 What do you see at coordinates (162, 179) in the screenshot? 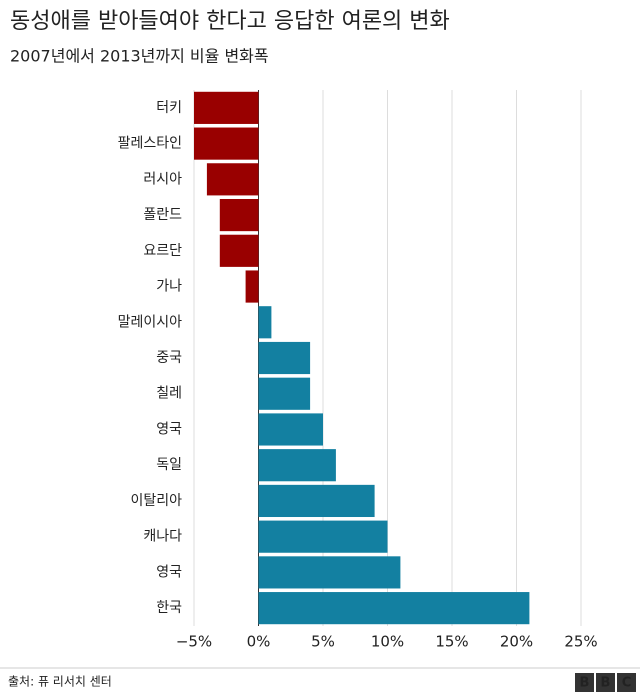
I see `y-tick-label: 러시아` at bounding box center [162, 179].